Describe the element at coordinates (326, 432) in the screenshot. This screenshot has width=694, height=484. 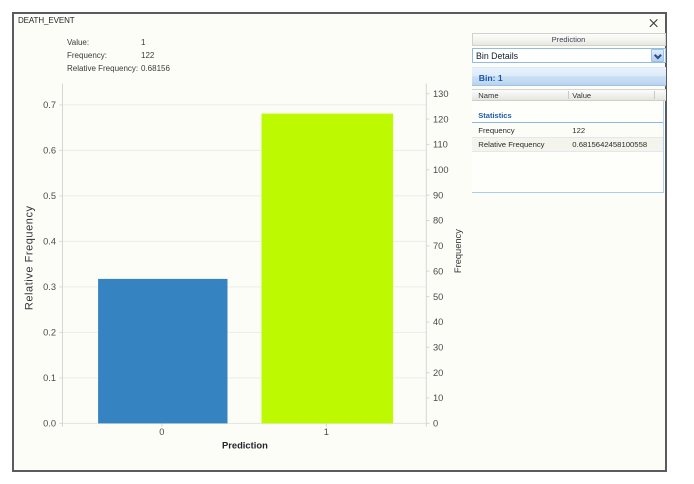
I see `svg-text: 1` at that location.